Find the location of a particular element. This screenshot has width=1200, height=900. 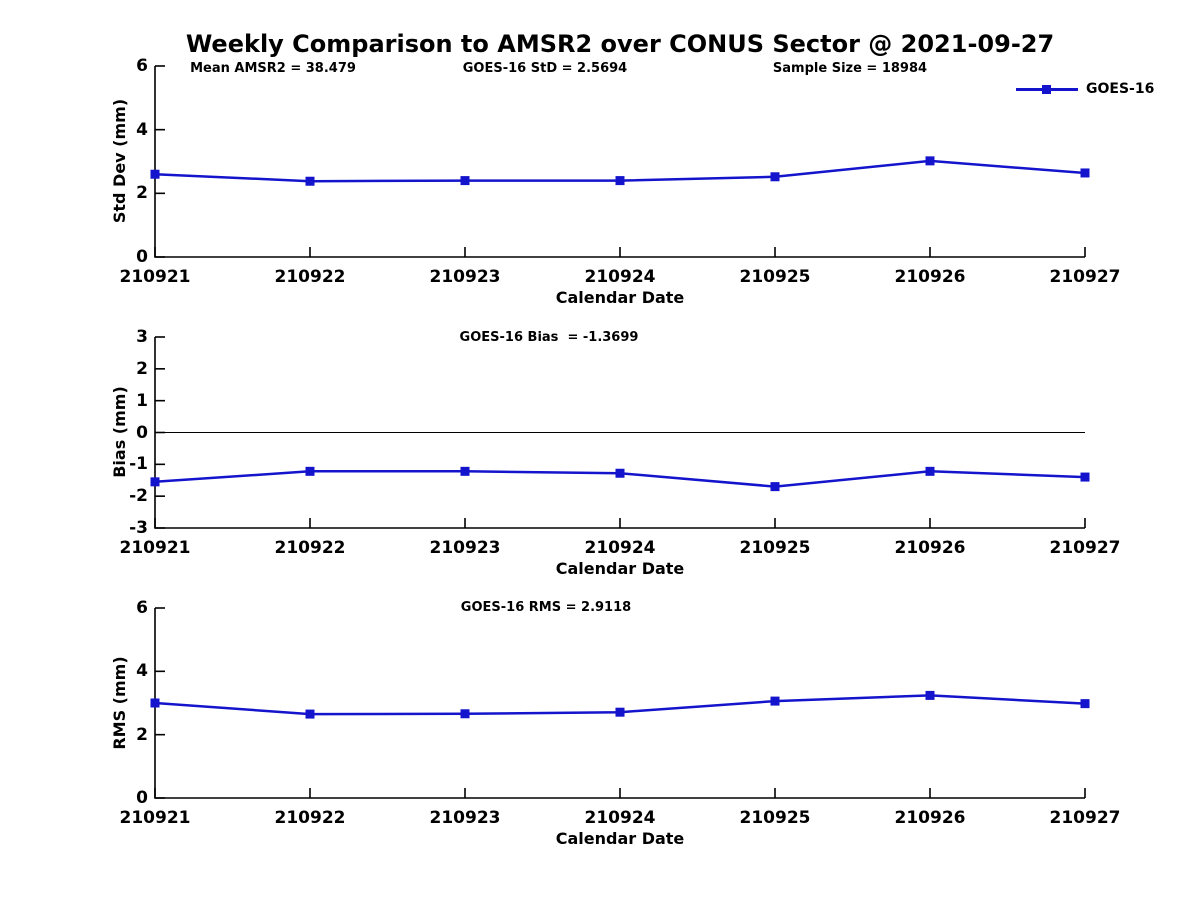

rms-y-tick-label: 2 is located at coordinates (142, 735).